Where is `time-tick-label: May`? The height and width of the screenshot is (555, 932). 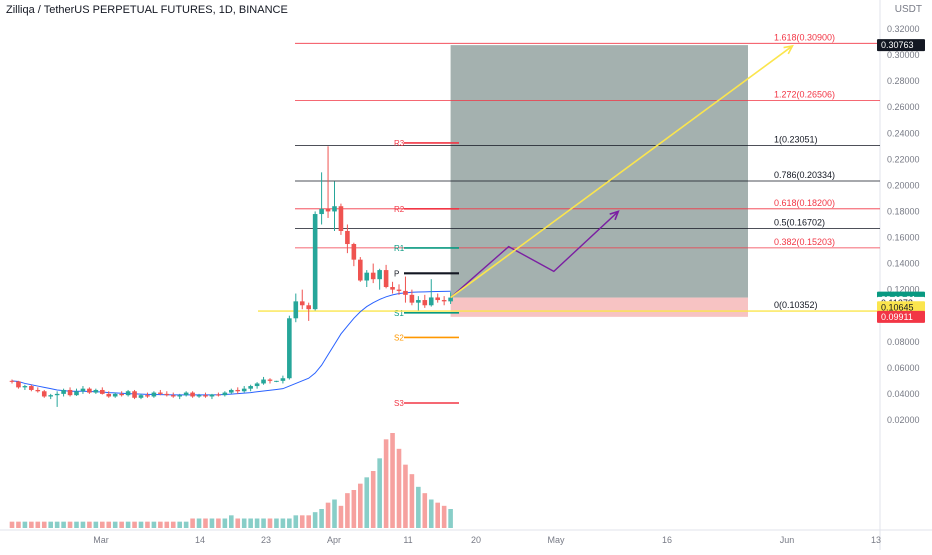
time-tick-label: May is located at coordinates (556, 540).